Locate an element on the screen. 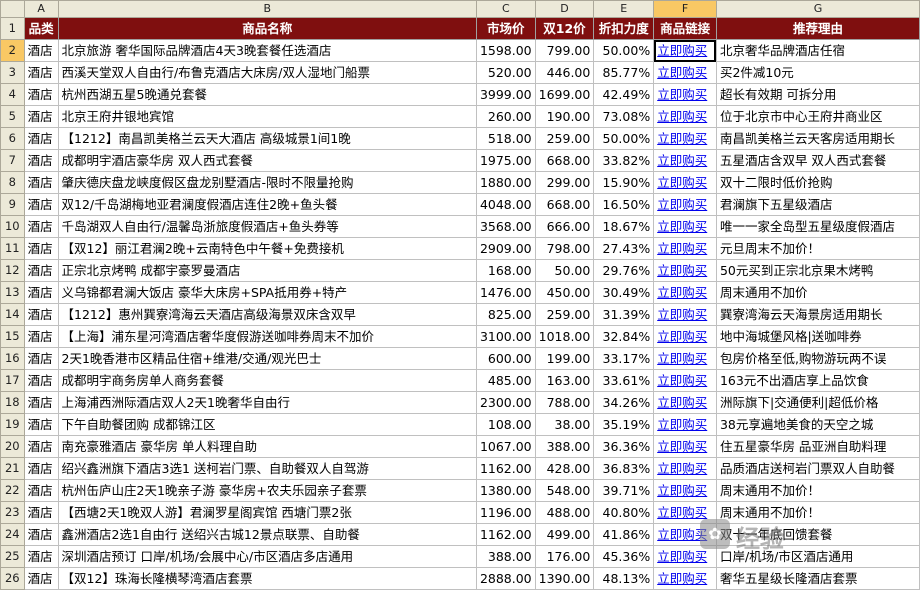 This screenshot has height=593, width=920. cell-discount: 42.49% is located at coordinates (624, 94).